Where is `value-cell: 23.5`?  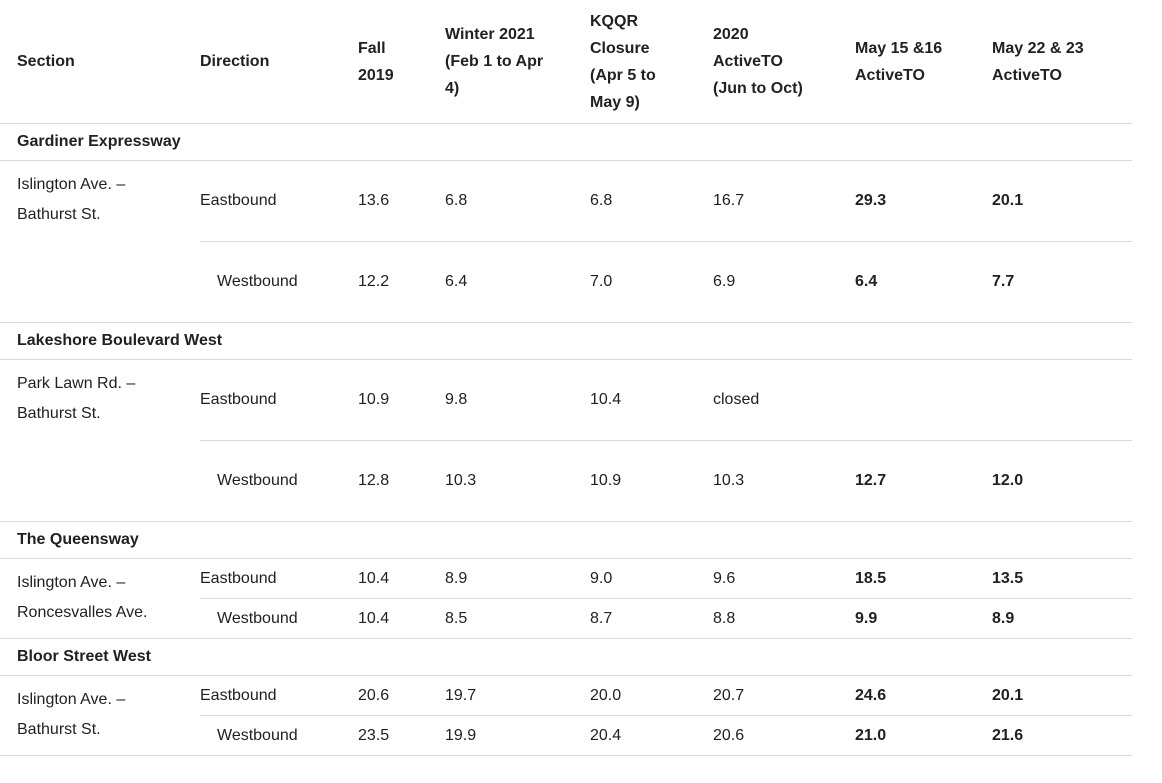 value-cell: 23.5 is located at coordinates (401, 735).